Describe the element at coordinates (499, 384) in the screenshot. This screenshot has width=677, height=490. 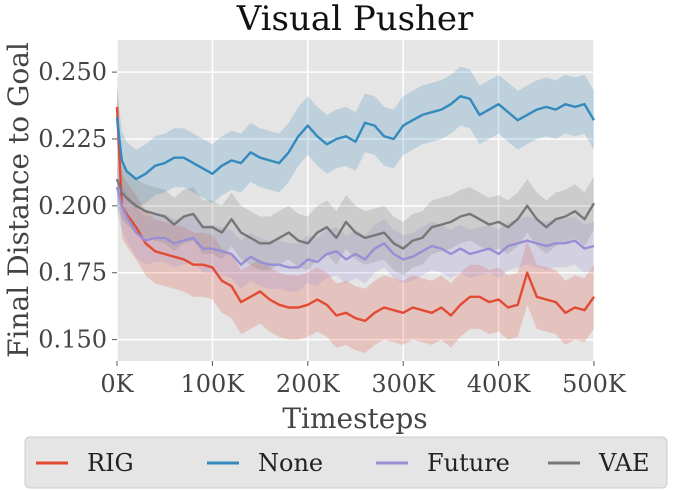
I see `x-tick-label: 400K` at that location.